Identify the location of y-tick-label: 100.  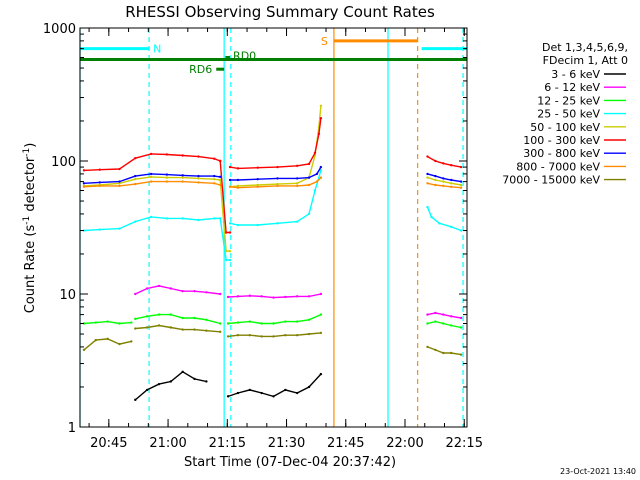
(63, 162).